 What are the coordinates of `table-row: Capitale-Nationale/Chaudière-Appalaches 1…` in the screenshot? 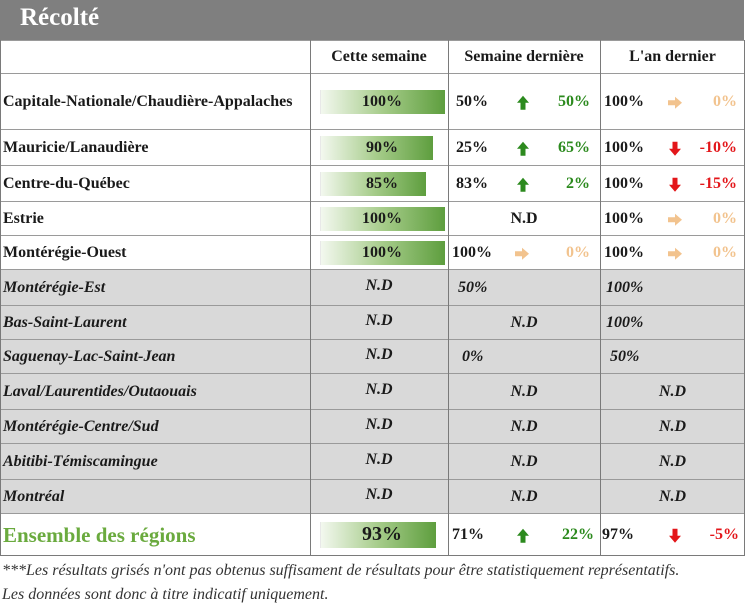 It's located at (372, 102).